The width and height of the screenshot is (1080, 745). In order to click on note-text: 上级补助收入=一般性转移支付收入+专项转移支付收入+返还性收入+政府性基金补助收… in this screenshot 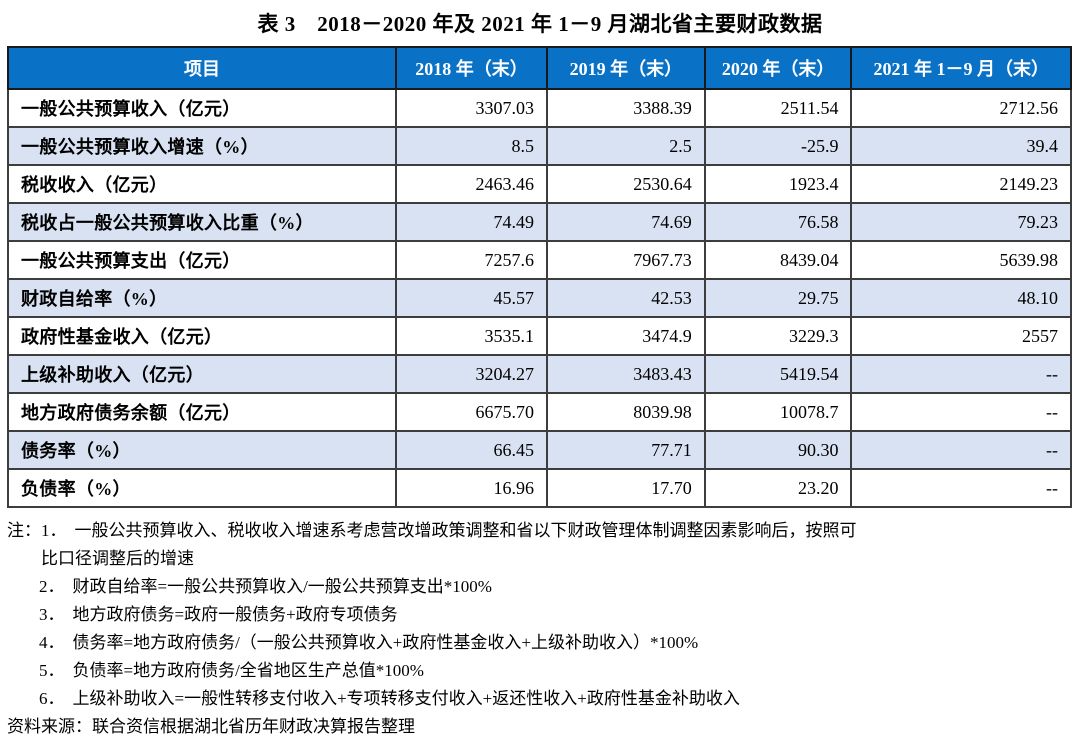, I will do `click(406, 698)`.